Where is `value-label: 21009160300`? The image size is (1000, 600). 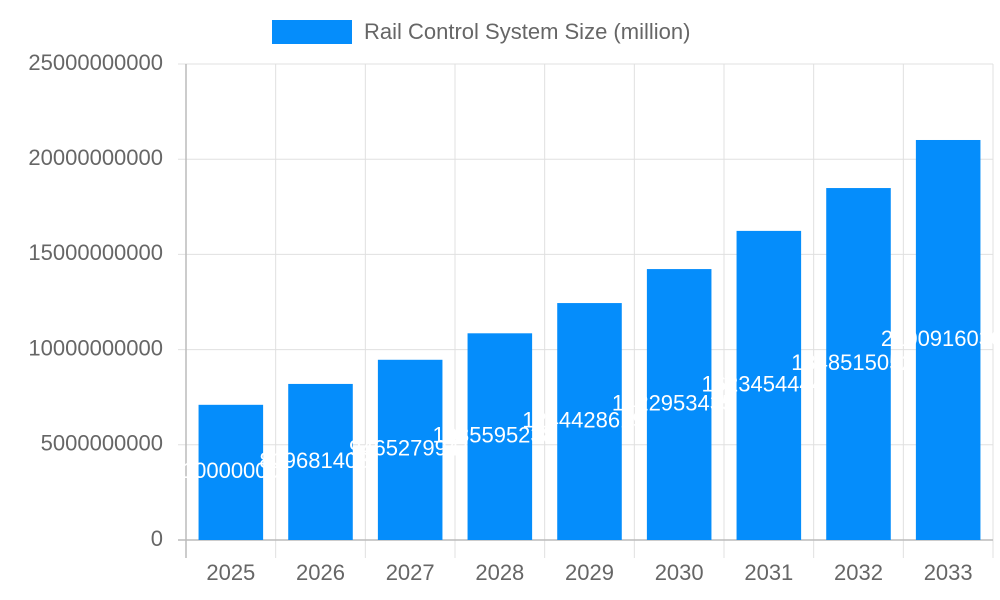
value-label: 21009160300 is located at coordinates (940, 338).